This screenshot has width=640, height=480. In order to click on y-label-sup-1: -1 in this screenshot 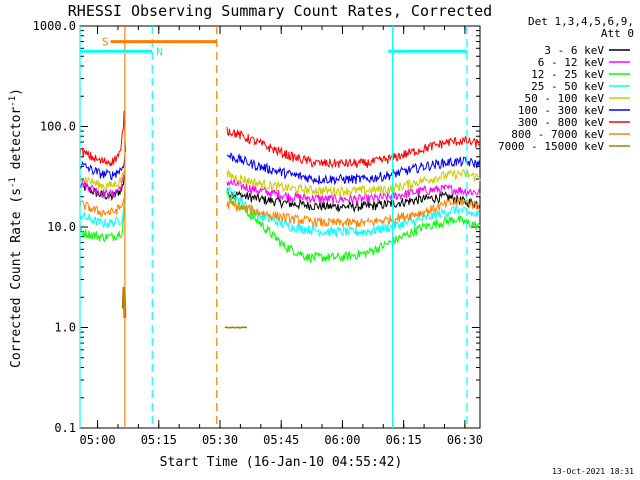, I will do `click(13, 182)`.